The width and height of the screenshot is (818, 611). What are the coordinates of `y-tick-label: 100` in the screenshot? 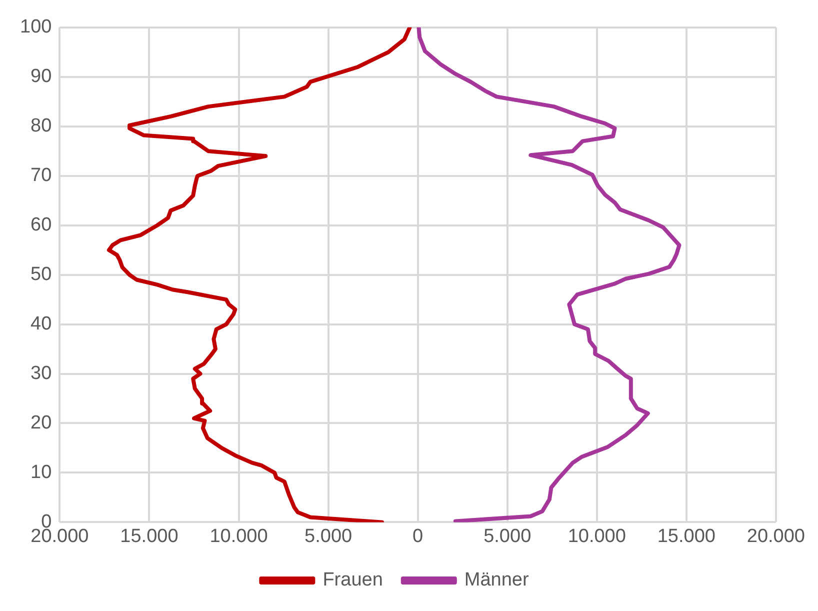 It's located at (36, 27).